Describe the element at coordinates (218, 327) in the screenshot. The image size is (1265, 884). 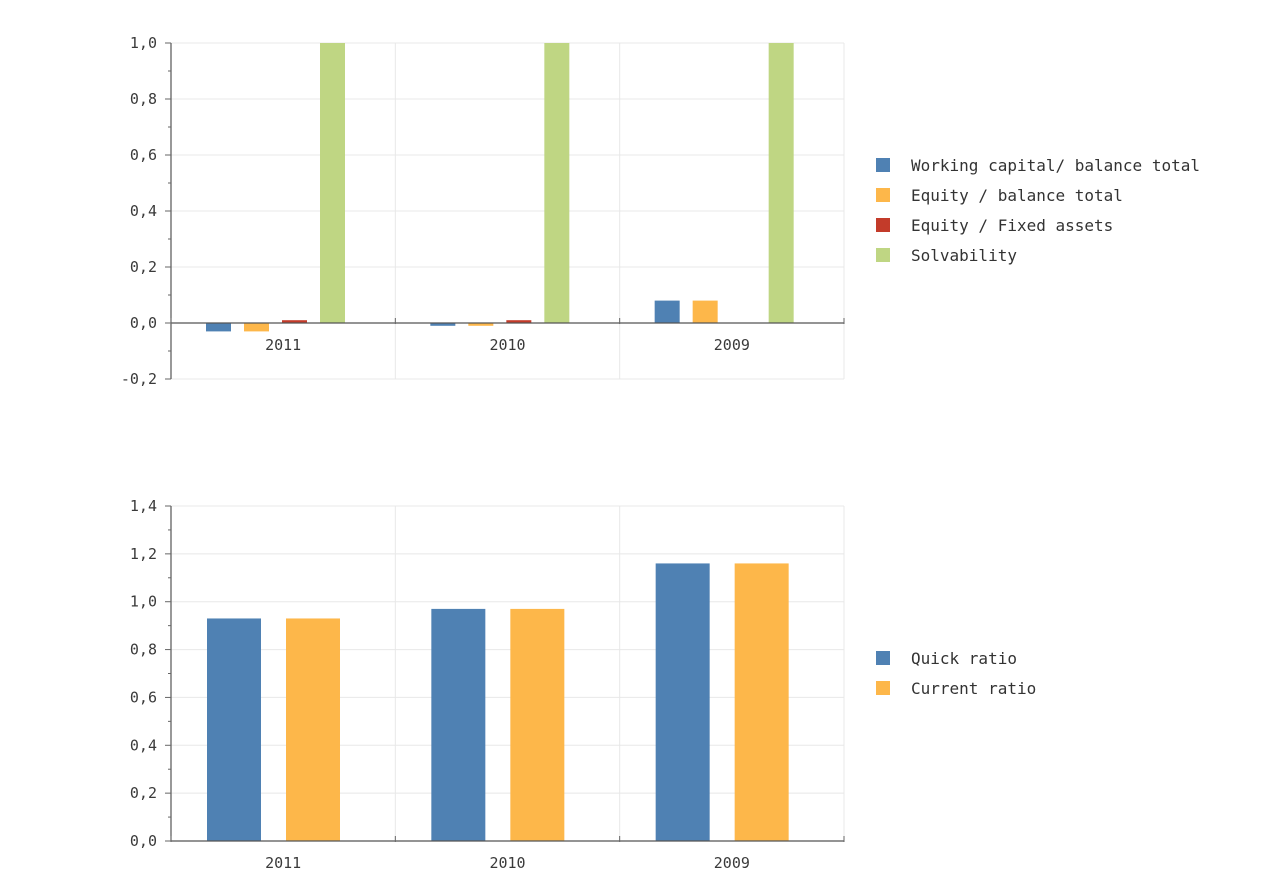
I see `bar-working-capital-balance-total-2011` at that location.